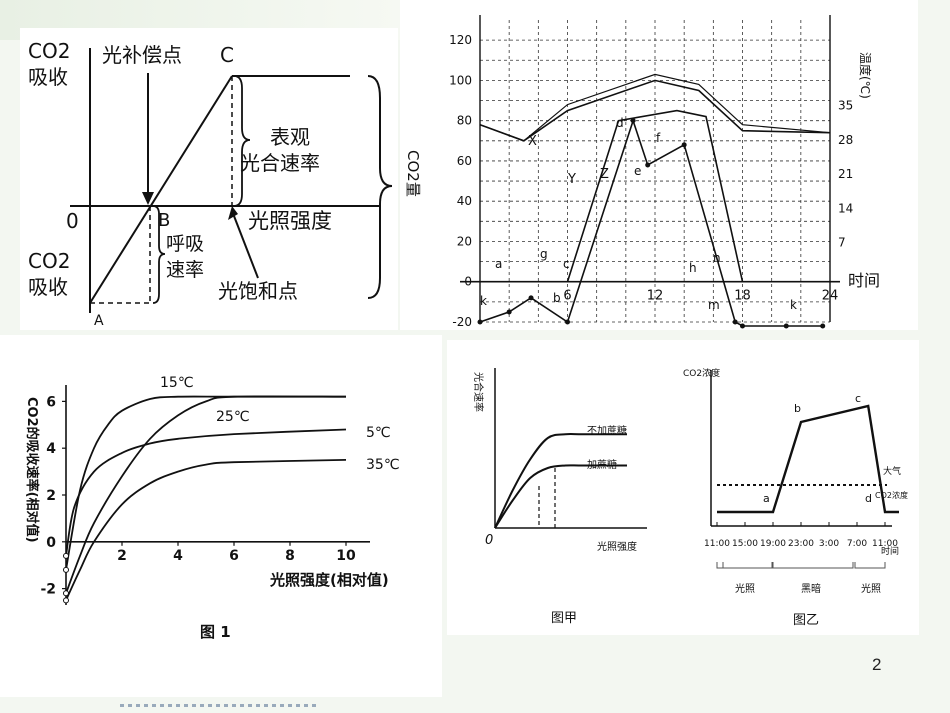 The width and height of the screenshot is (950, 713). What do you see at coordinates (877, 664) in the screenshot?
I see `page-number: 2` at bounding box center [877, 664].